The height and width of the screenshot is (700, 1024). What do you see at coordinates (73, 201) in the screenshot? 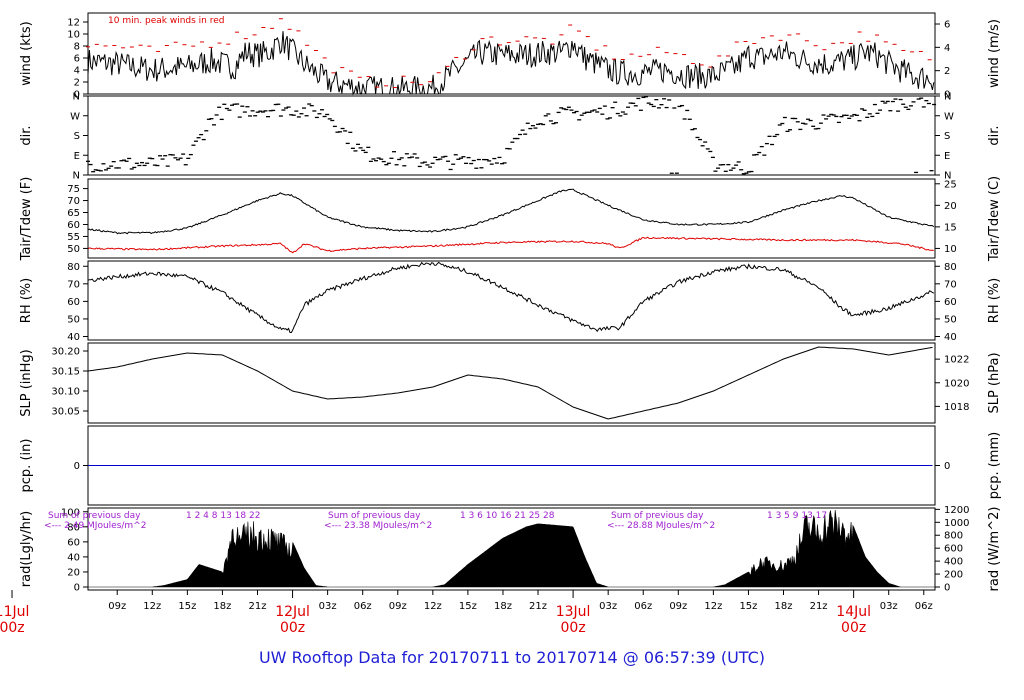
I see `left-tick-label-temp: 70` at bounding box center [73, 201].